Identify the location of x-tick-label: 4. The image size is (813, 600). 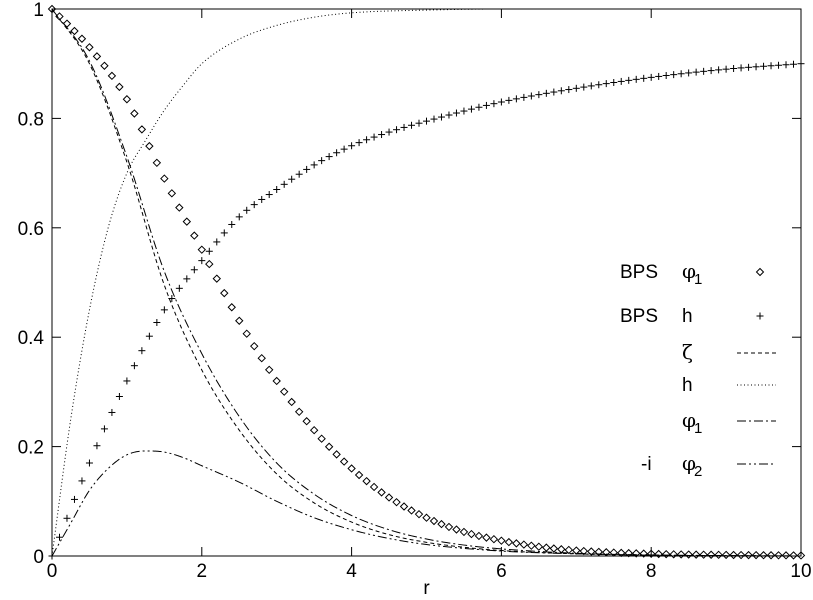
(351, 571).